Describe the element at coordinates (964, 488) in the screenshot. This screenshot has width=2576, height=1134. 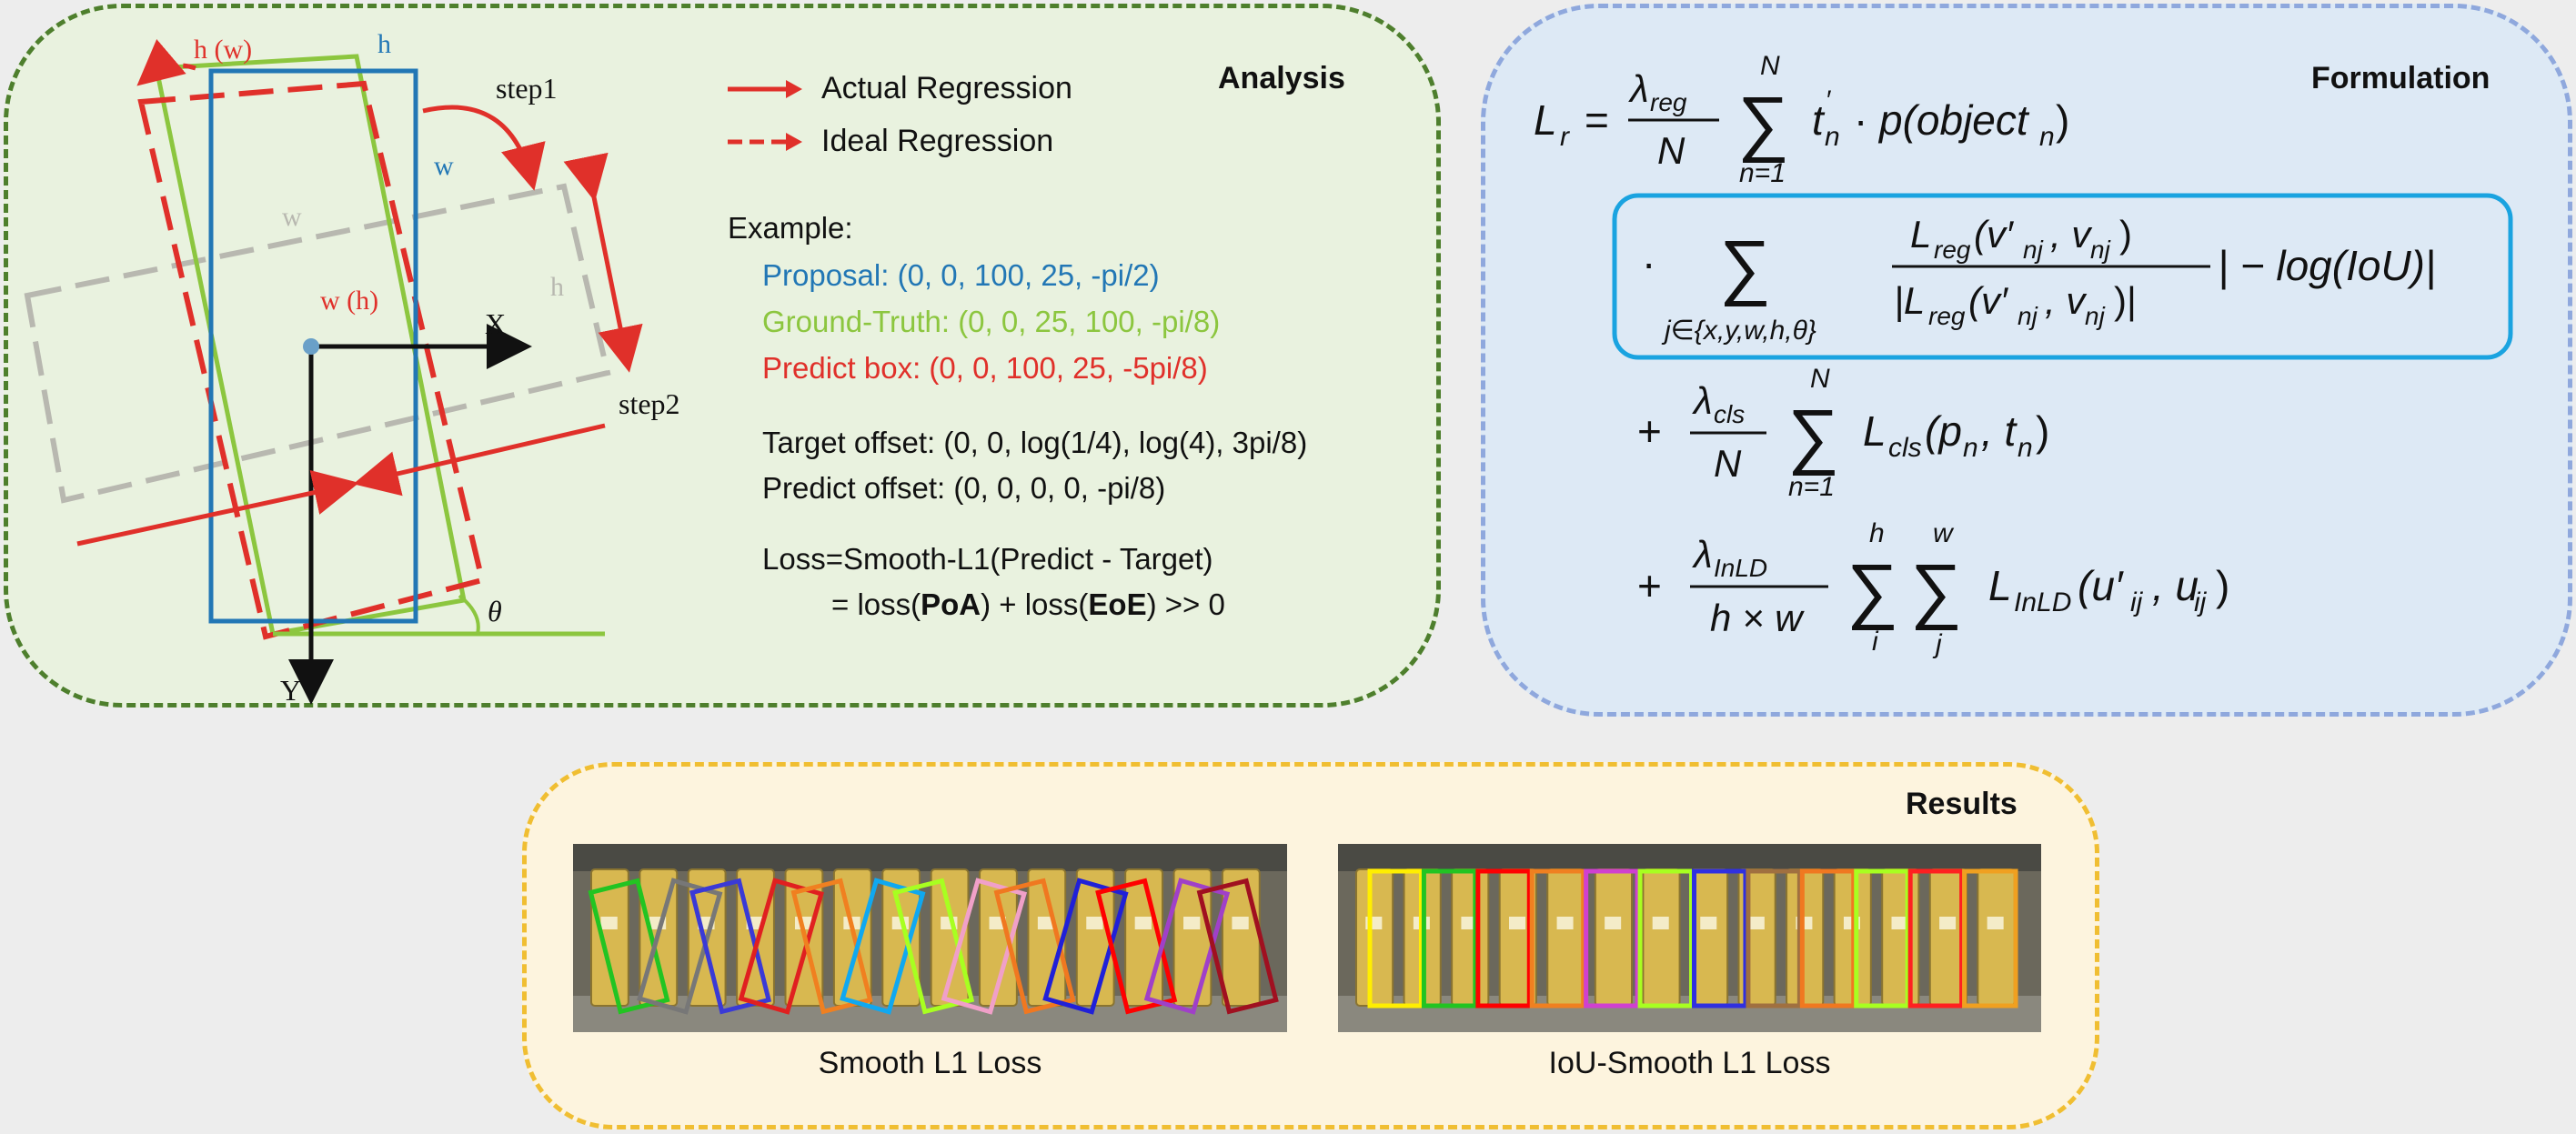
I see `example-predict-offset: Predict offset: (0, 0, 0, 0, -pi/8)` at that location.